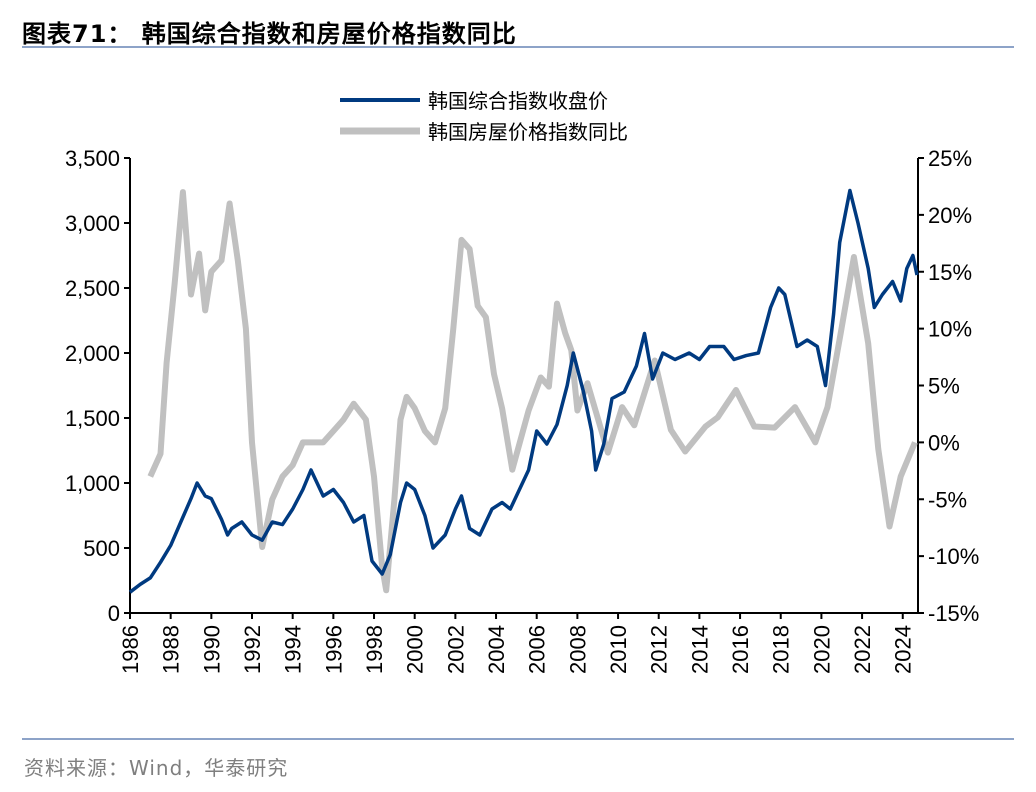 The height and width of the screenshot is (792, 1036). Describe the element at coordinates (114, 613) in the screenshot. I see `left-tick-label: 0` at that location.